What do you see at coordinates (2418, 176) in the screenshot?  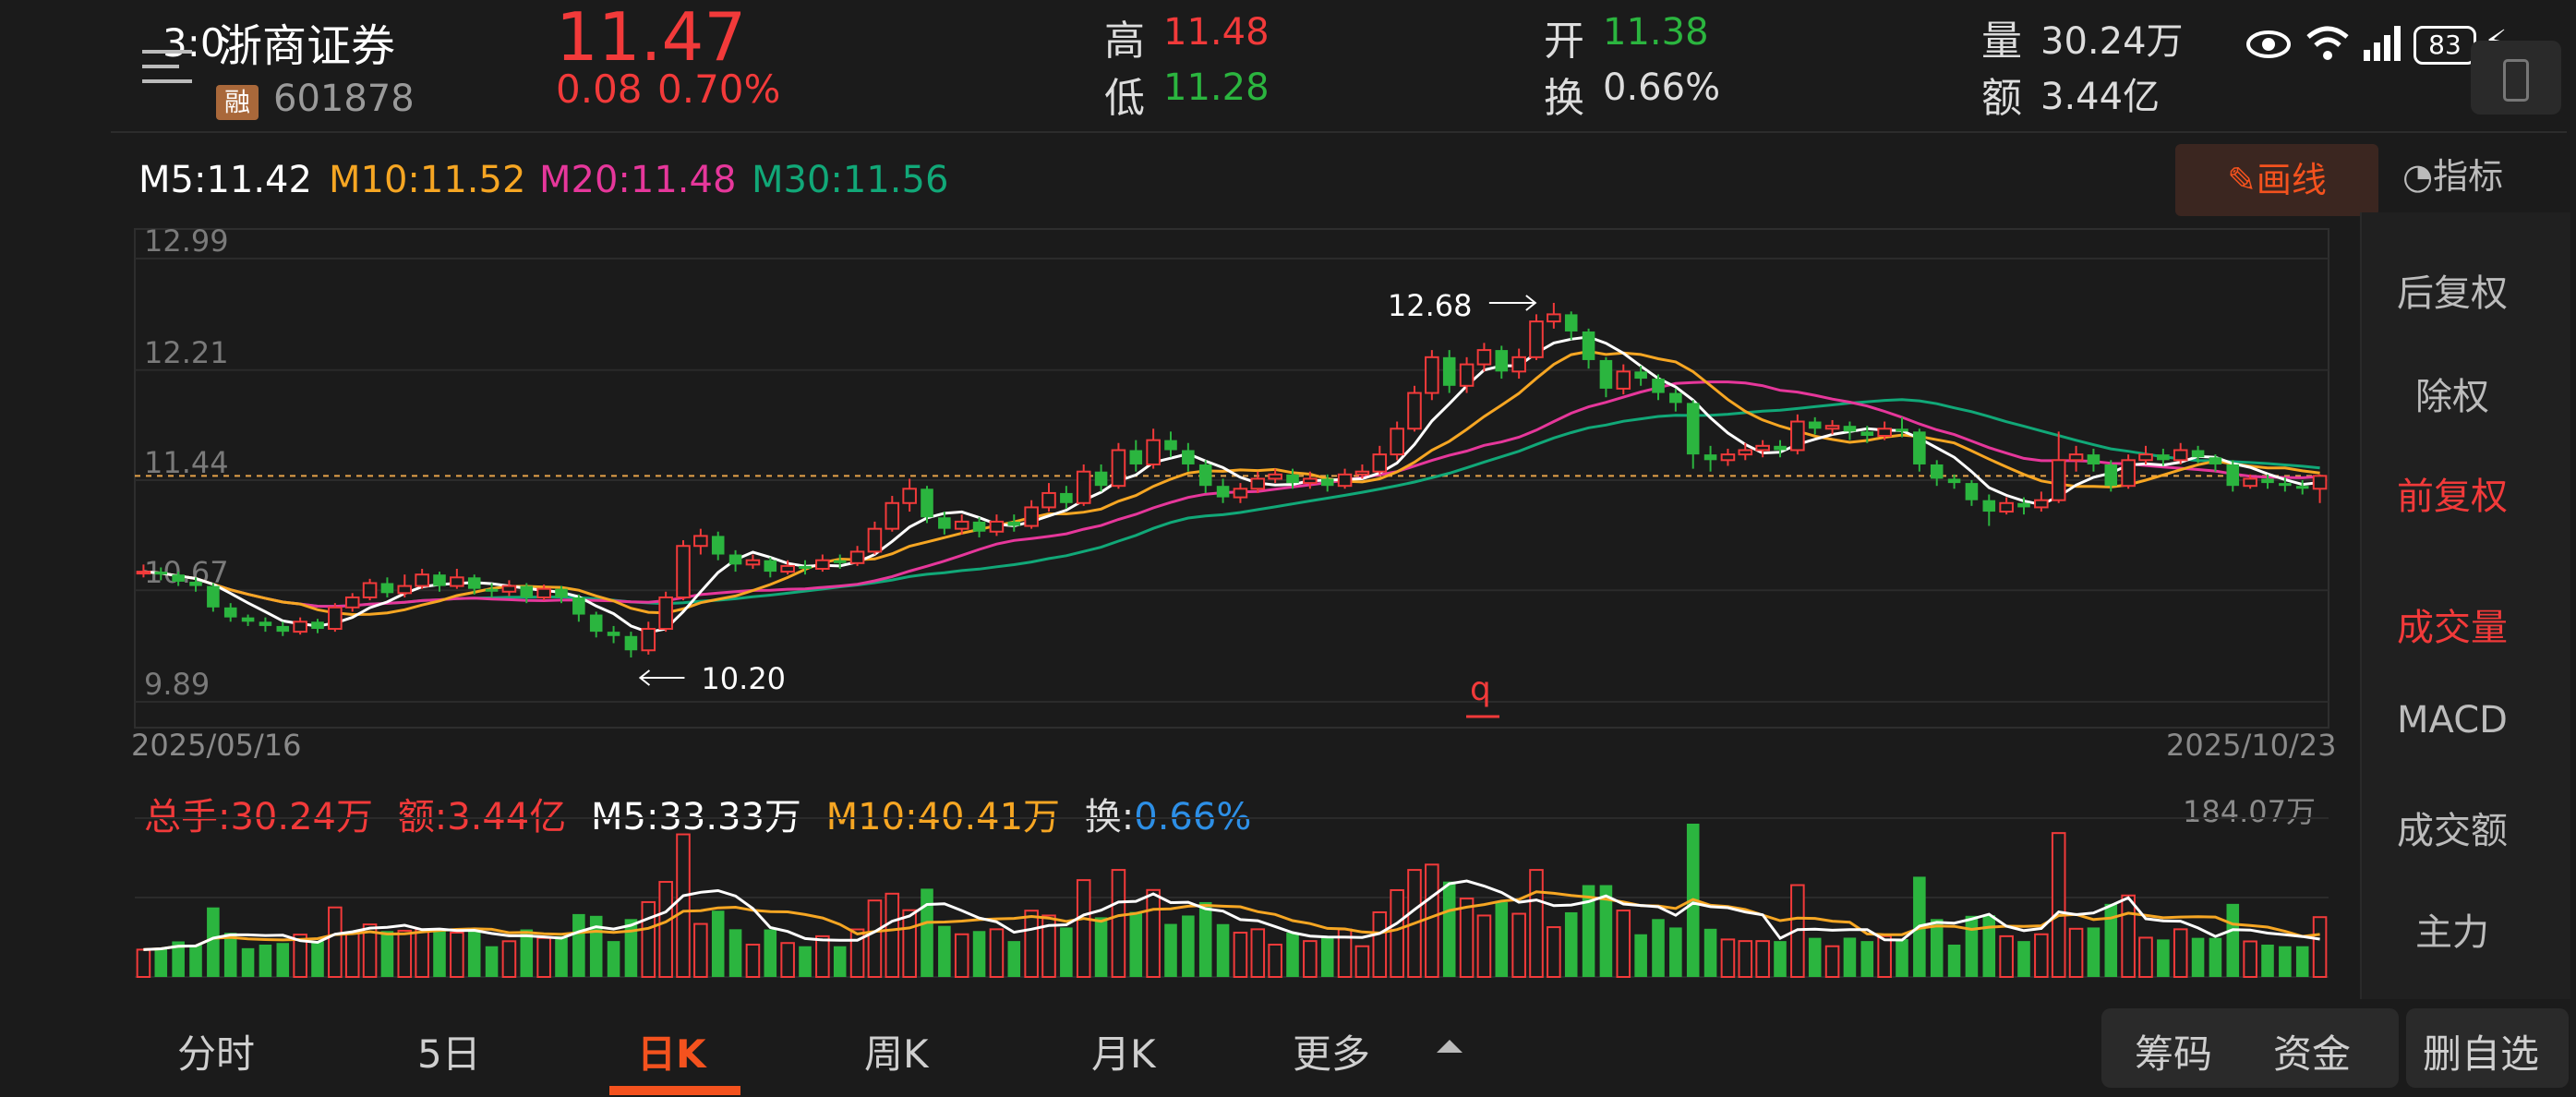 I see `gauge-icon: ◔` at bounding box center [2418, 176].